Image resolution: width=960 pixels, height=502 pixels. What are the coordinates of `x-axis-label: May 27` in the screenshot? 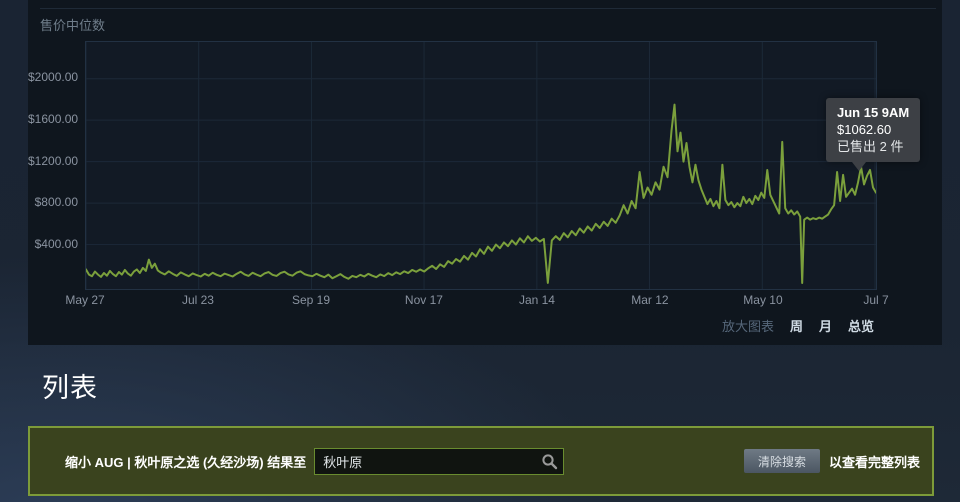 It's located at (85, 300).